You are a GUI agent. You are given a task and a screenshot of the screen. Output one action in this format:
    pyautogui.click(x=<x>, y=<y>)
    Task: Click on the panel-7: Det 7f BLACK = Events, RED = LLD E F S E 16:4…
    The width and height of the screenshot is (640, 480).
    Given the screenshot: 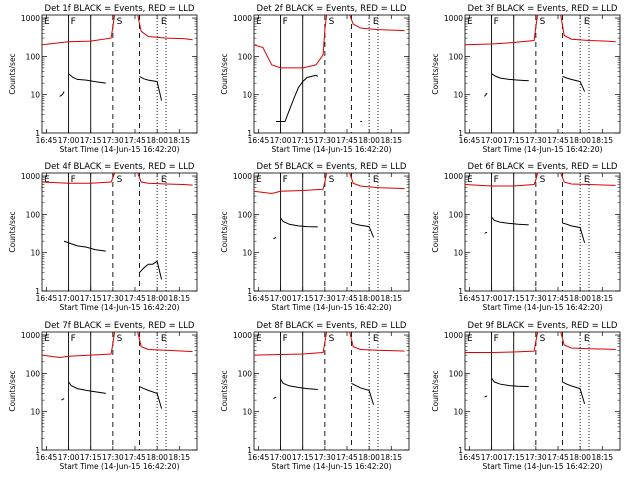 What is the action you would take?
    pyautogui.click(x=103, y=396)
    